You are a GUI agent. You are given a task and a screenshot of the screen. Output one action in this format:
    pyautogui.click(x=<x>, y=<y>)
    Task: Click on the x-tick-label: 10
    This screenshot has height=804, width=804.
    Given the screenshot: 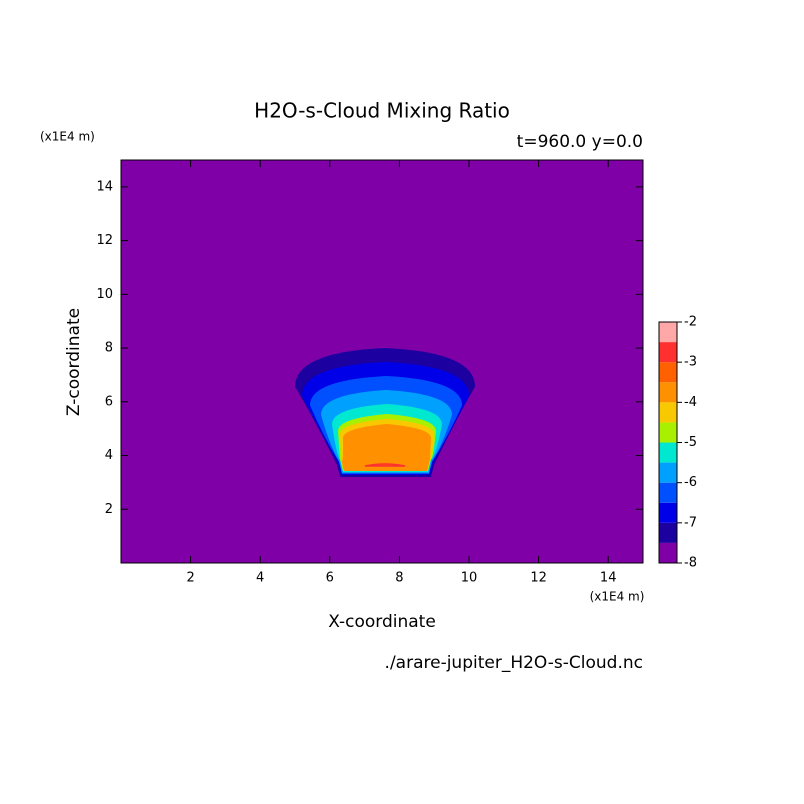 What is the action you would take?
    pyautogui.click(x=469, y=578)
    